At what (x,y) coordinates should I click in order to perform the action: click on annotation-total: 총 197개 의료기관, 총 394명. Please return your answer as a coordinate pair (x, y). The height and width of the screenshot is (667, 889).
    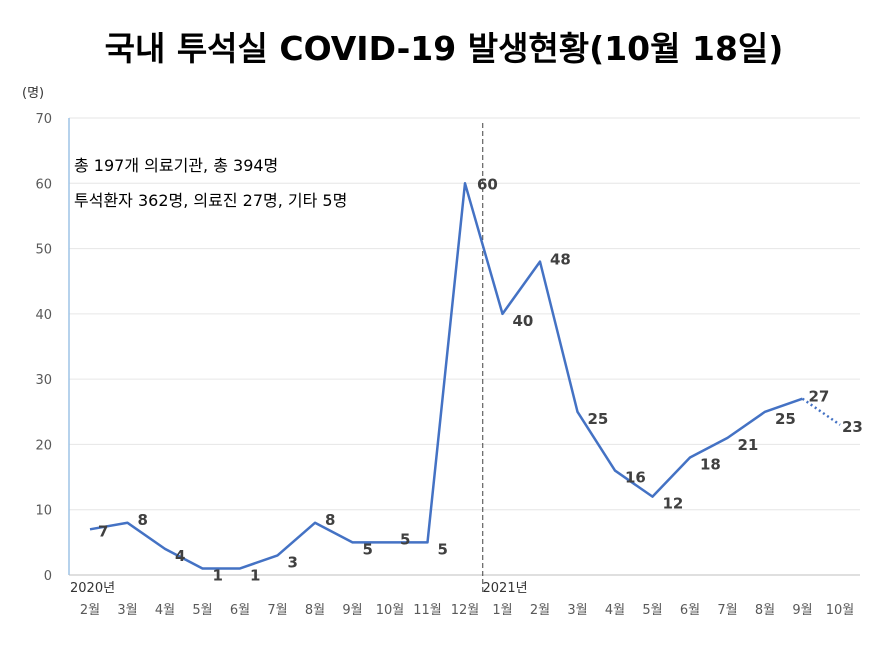
    Looking at the image, I should click on (176, 165).